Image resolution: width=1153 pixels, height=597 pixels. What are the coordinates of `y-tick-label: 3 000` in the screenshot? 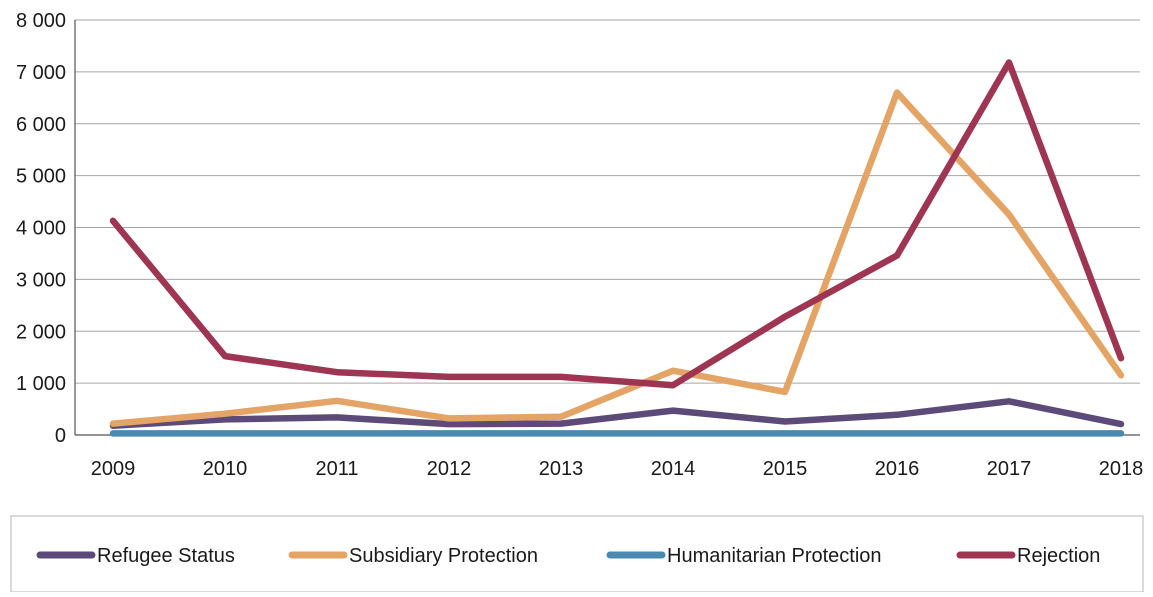 It's located at (41, 280).